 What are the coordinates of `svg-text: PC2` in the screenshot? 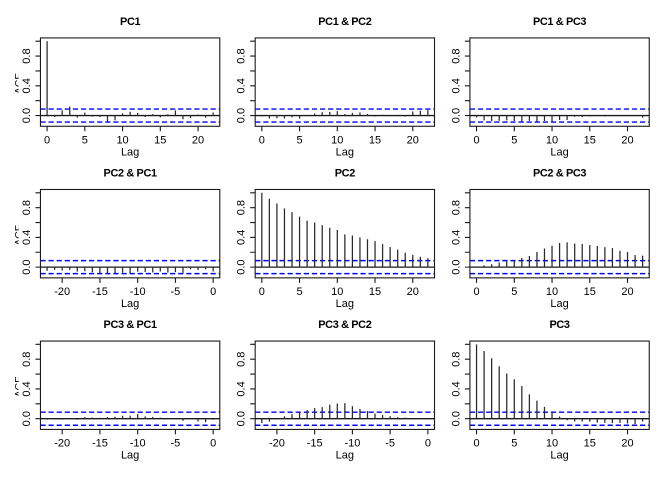 It's located at (345, 174).